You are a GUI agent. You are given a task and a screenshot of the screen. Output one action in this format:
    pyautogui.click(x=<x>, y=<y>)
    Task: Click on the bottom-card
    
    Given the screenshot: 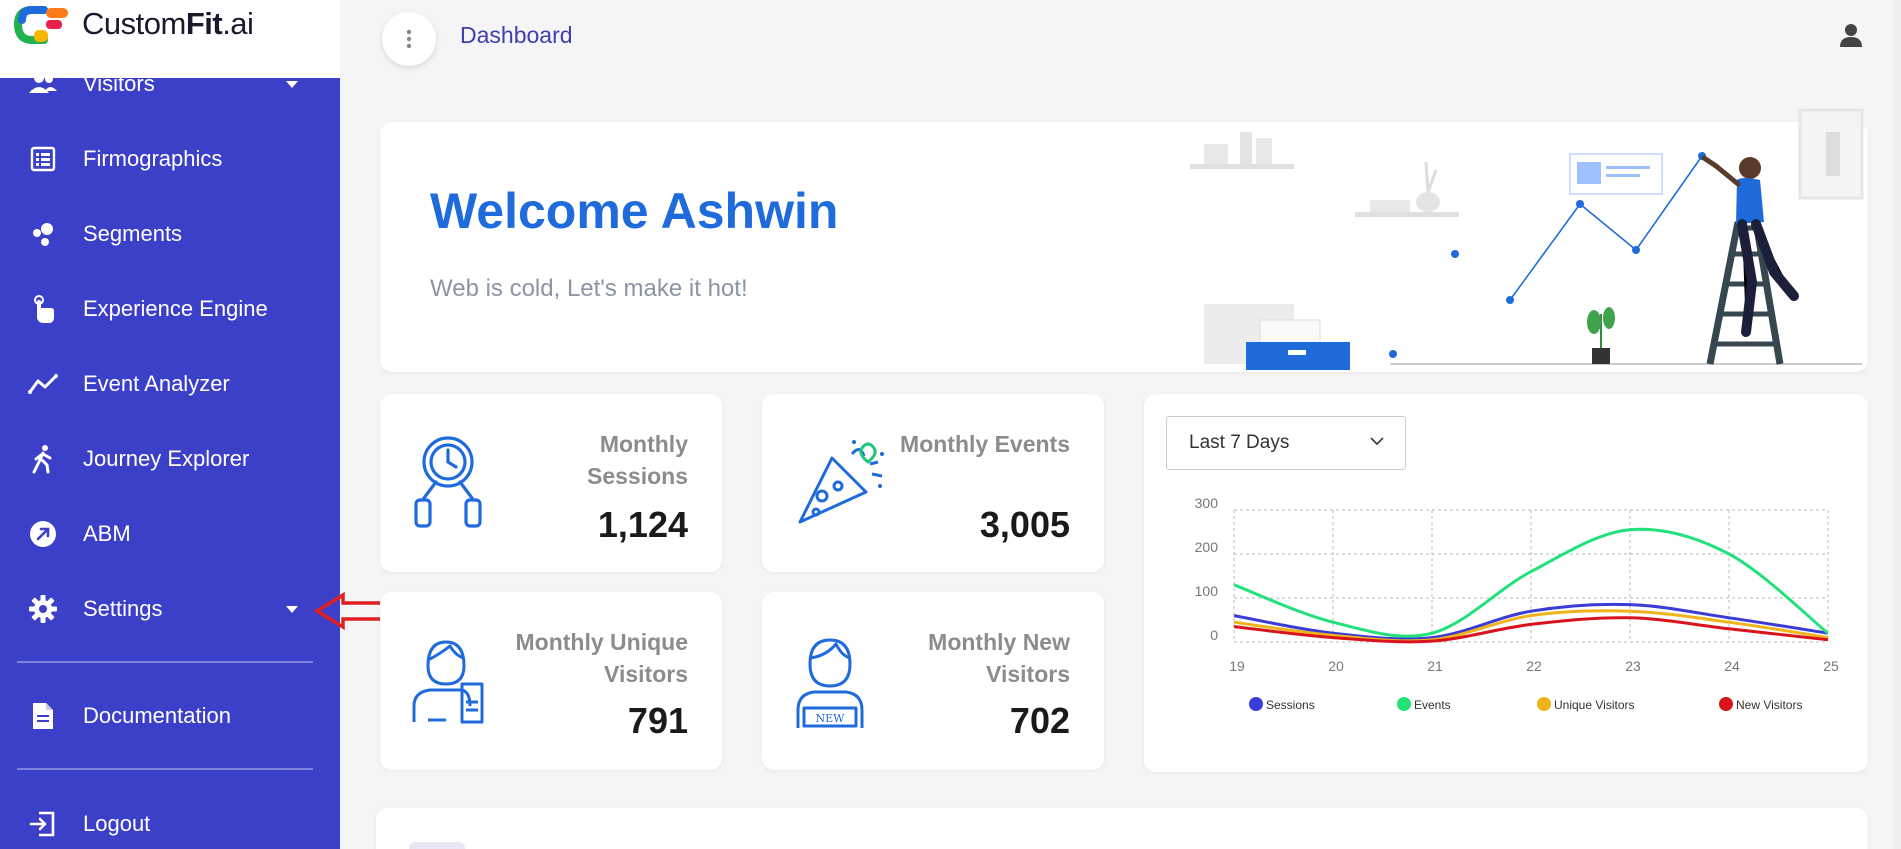 What is the action you would take?
    pyautogui.click(x=1122, y=828)
    